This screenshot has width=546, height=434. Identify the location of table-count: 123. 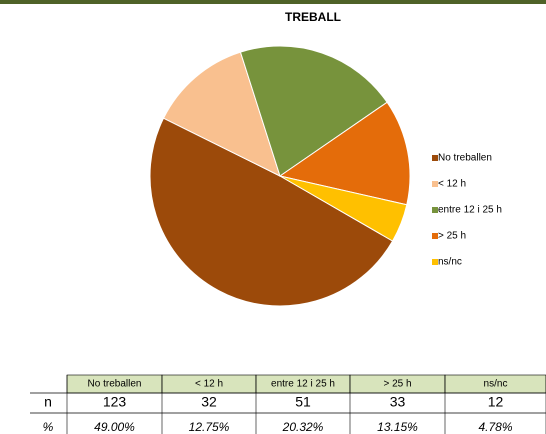
(115, 402).